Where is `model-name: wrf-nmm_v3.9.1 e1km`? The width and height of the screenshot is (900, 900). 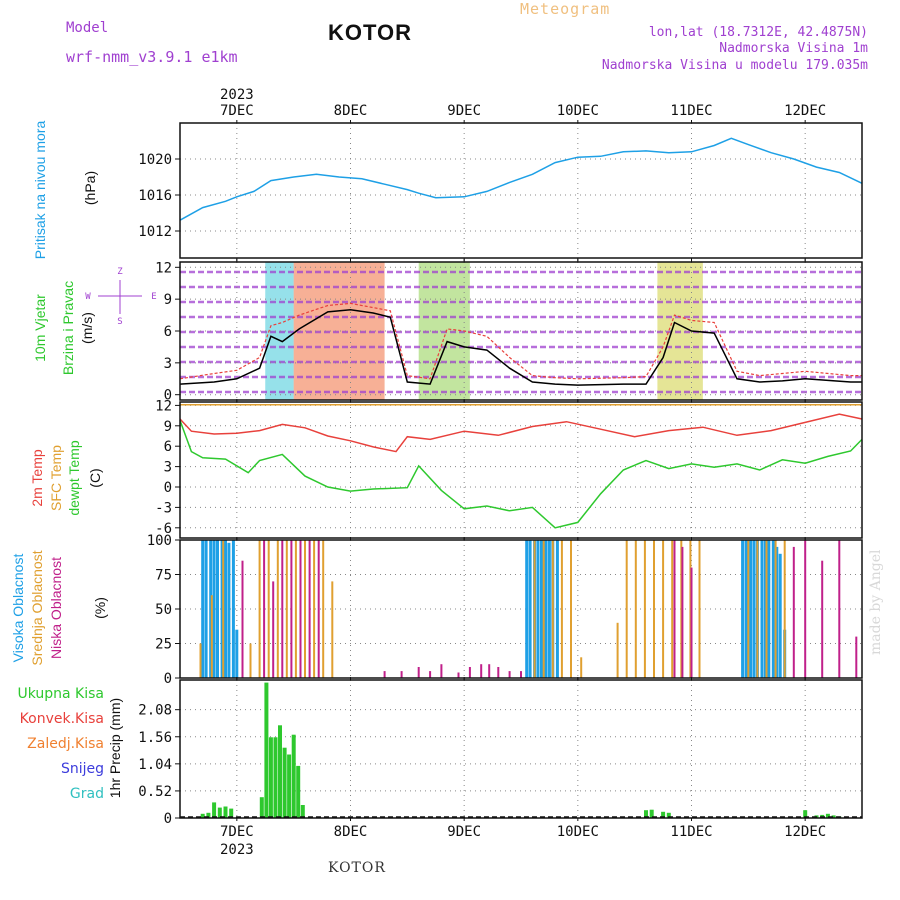 model-name: wrf-nmm_v3.9.1 e1km is located at coordinates (152, 57).